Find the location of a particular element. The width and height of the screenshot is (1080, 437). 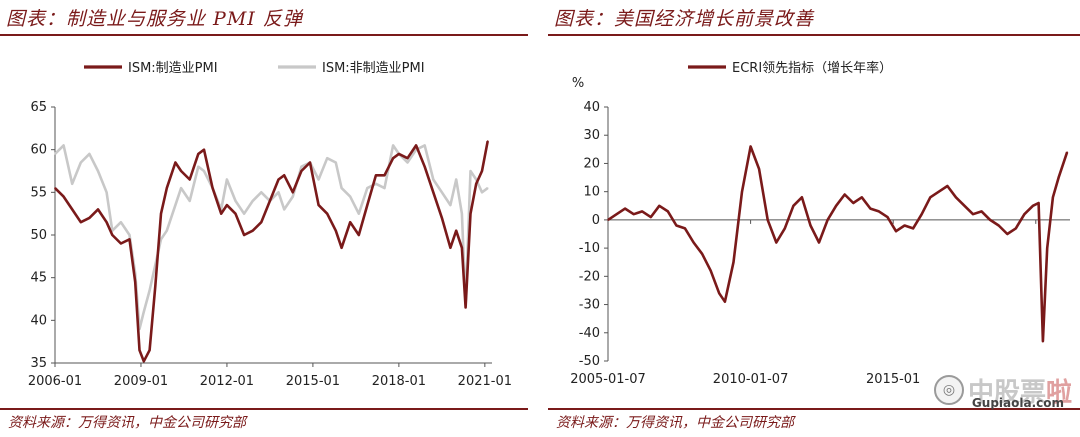

legend-label: ISM:非制造业PMI is located at coordinates (373, 68).